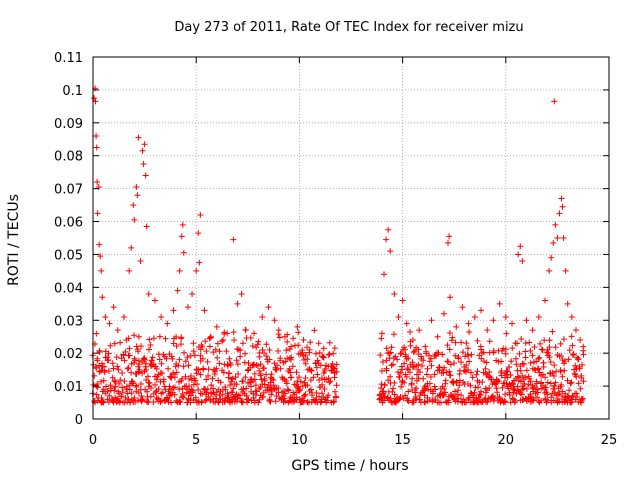  I want to click on x-tick-label: 20, so click(506, 440).